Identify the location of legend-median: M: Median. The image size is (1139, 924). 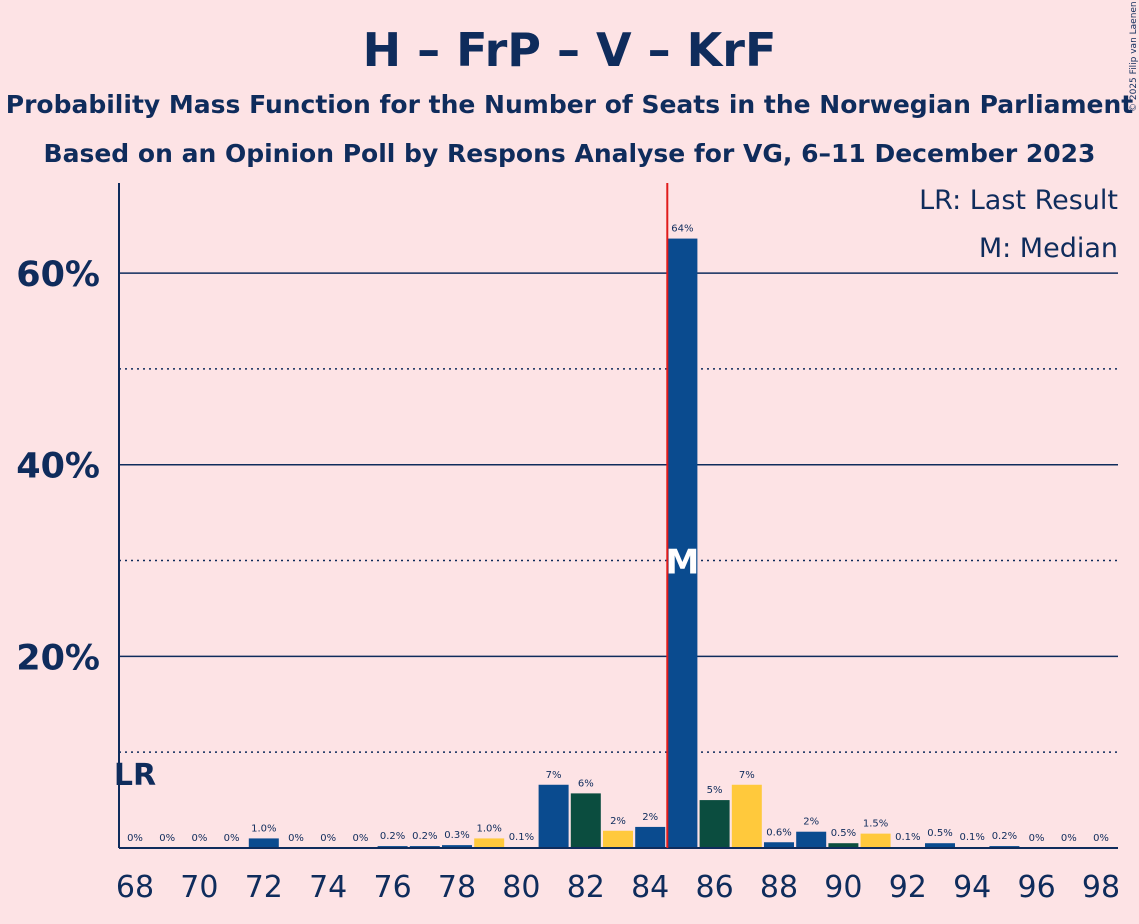
(1048, 248).